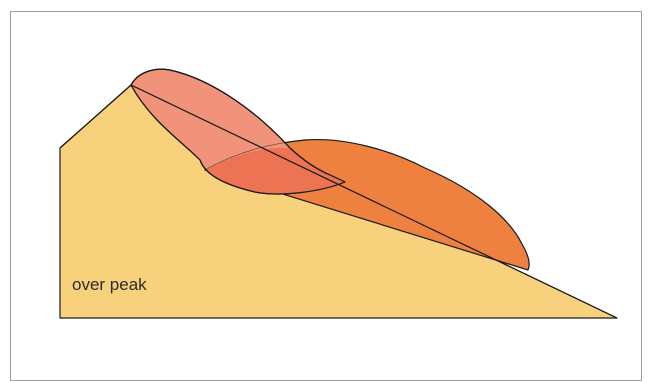  What do you see at coordinates (109, 284) in the screenshot?
I see `diagram-caption: over peak` at bounding box center [109, 284].